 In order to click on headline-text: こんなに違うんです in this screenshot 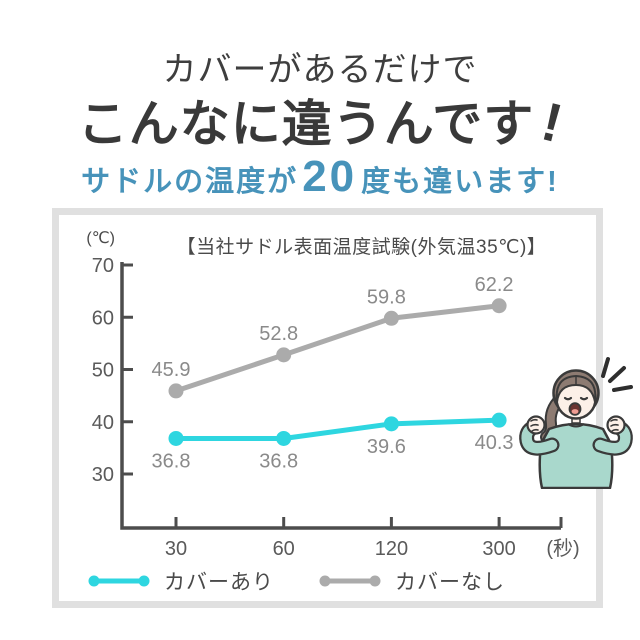, I will do `click(306, 124)`.